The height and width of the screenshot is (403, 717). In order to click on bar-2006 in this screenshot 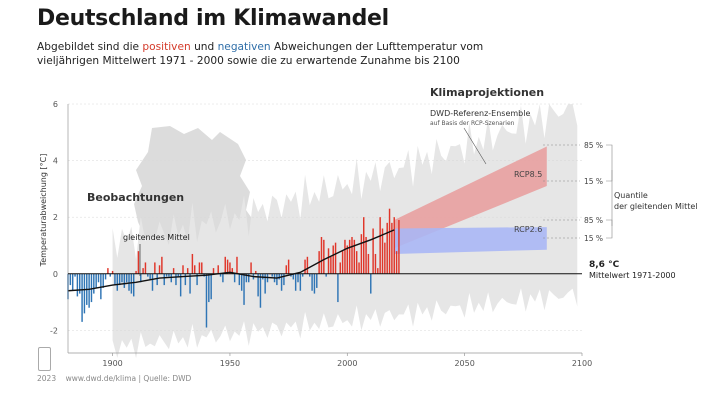, I will do `click(361, 254)`.